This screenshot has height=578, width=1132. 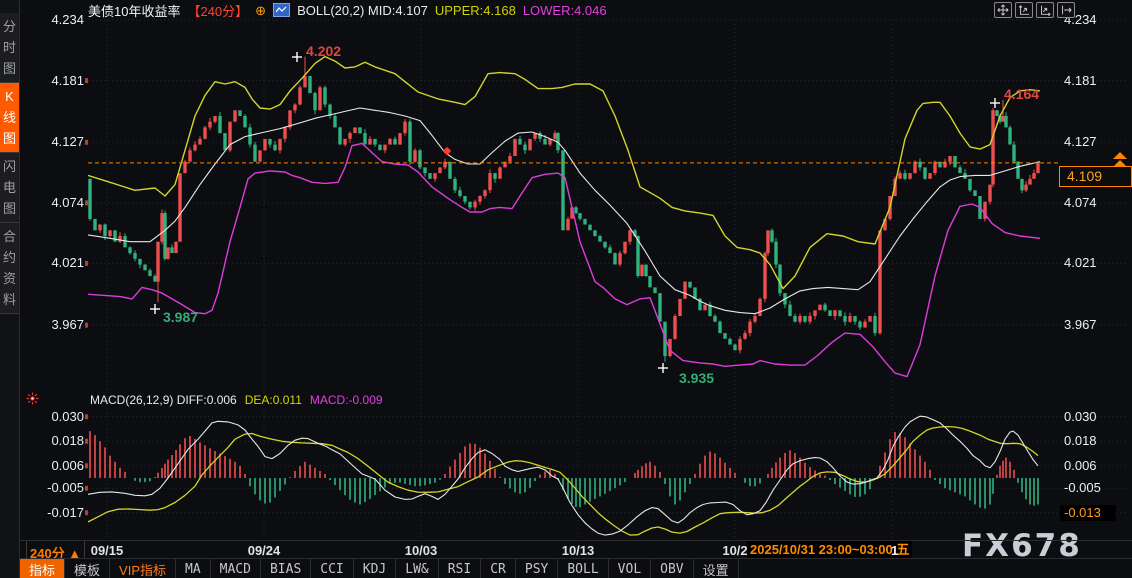 I want to click on price-axis-label-left: 4.181, so click(x=67, y=80).